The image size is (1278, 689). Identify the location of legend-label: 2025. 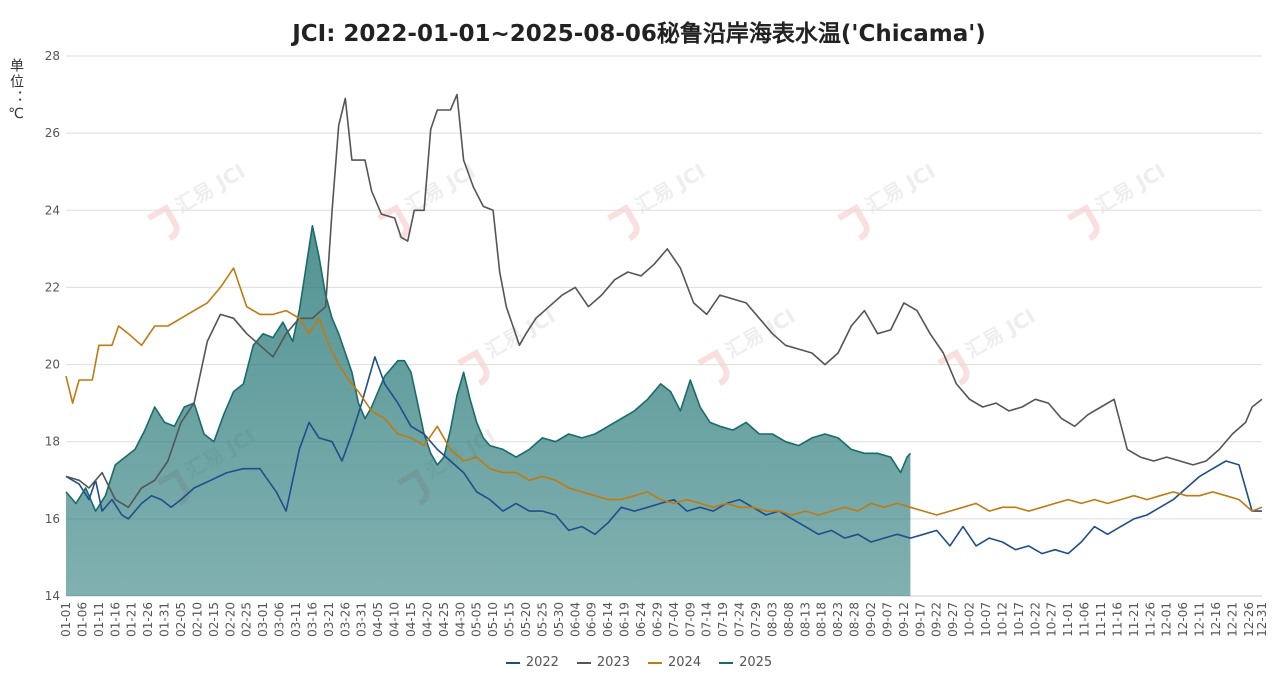
(756, 662).